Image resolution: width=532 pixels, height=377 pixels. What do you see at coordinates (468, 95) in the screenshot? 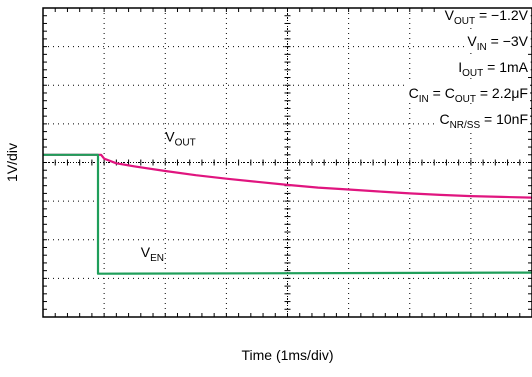
I see `annotation-line: CIN = COUT = 2.2μF` at bounding box center [468, 95].